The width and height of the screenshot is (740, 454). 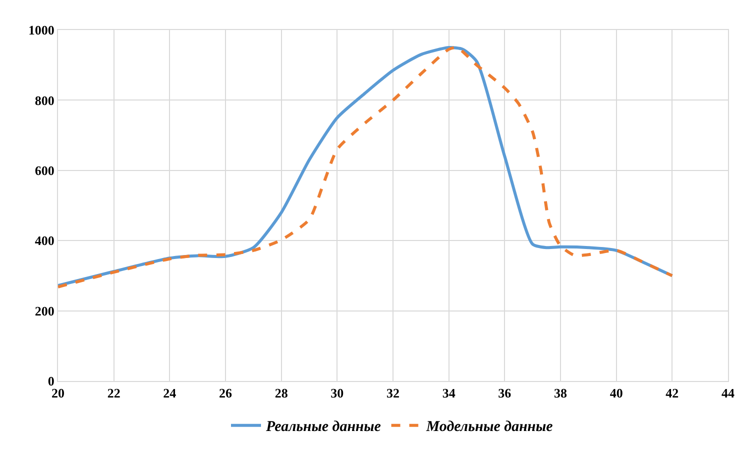 What do you see at coordinates (672, 393) in the screenshot?
I see `x-tick-label: 42` at bounding box center [672, 393].